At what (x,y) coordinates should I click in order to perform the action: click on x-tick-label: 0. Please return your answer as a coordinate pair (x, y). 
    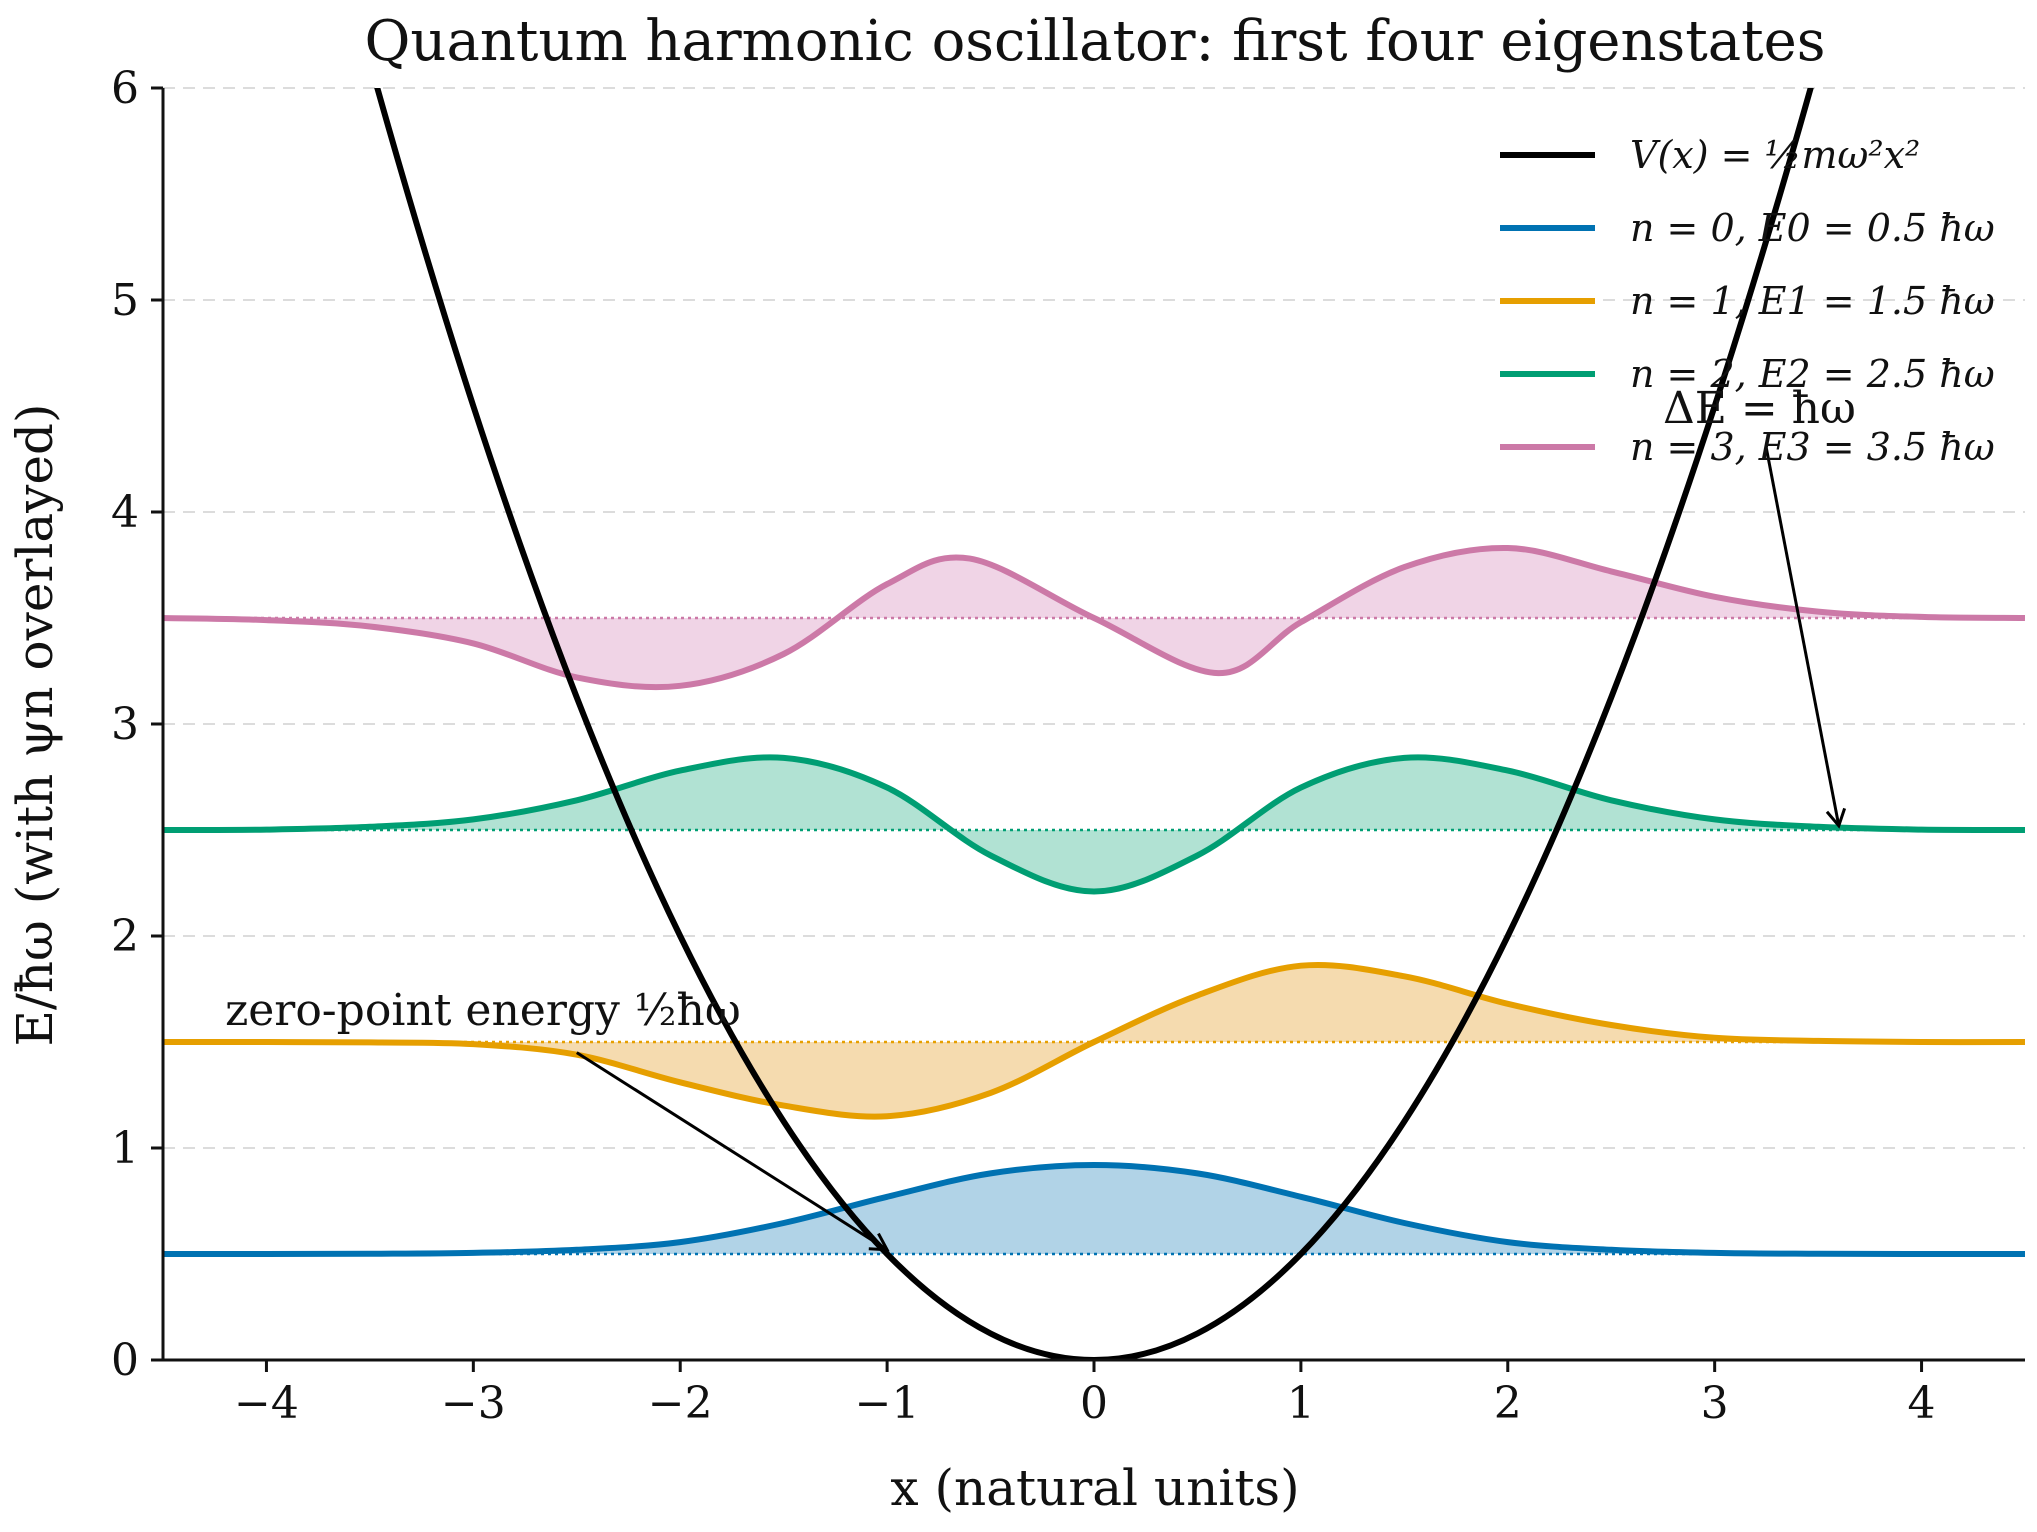
    Looking at the image, I should click on (1094, 1403).